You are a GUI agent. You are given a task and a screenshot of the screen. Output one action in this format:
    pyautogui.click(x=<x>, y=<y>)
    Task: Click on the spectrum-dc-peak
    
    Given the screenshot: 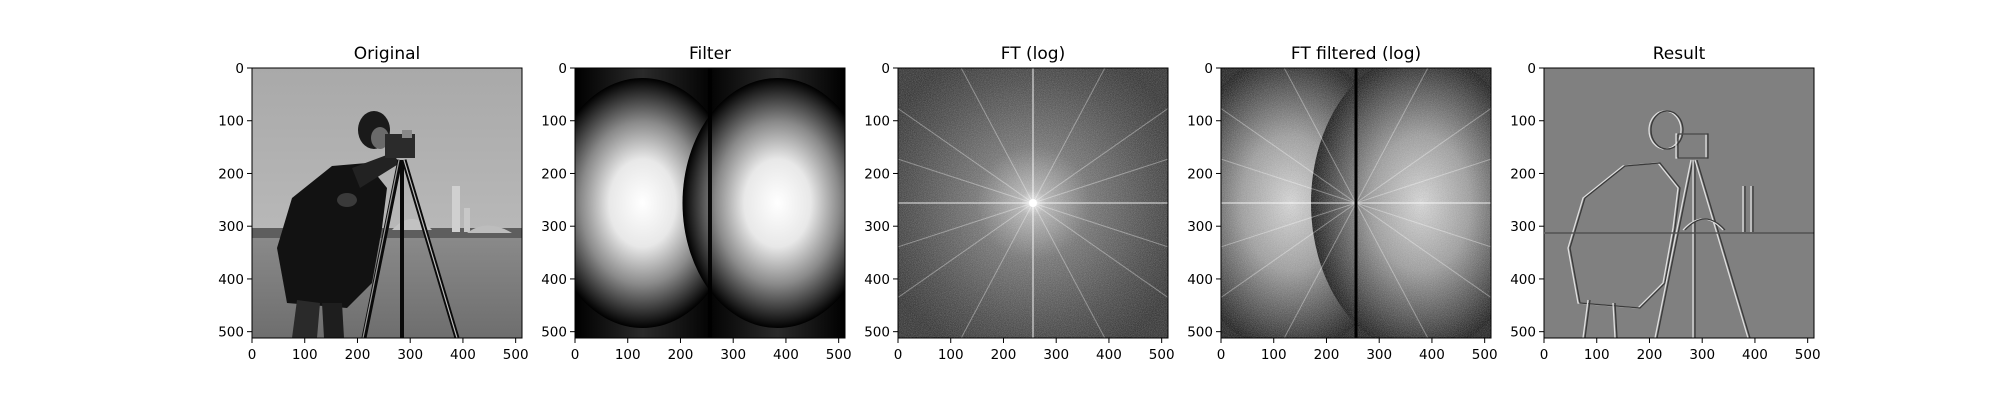 What is the action you would take?
    pyautogui.click(x=1033, y=203)
    